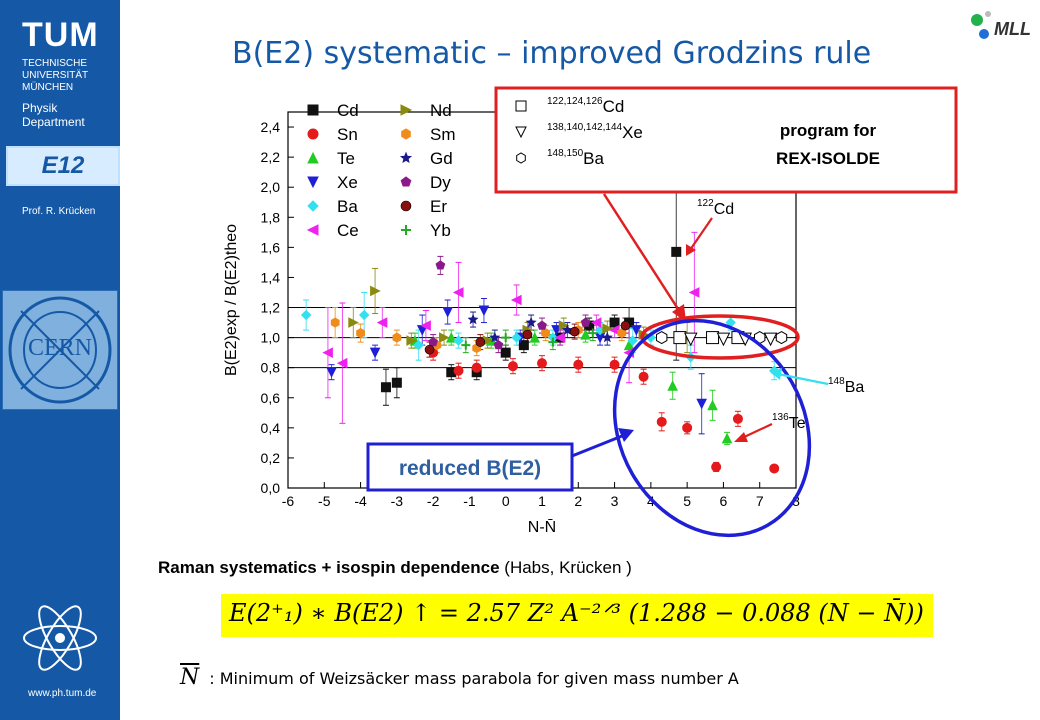  What do you see at coordinates (1003, 26) in the screenshot?
I see `mll-logo: MLL` at bounding box center [1003, 26].